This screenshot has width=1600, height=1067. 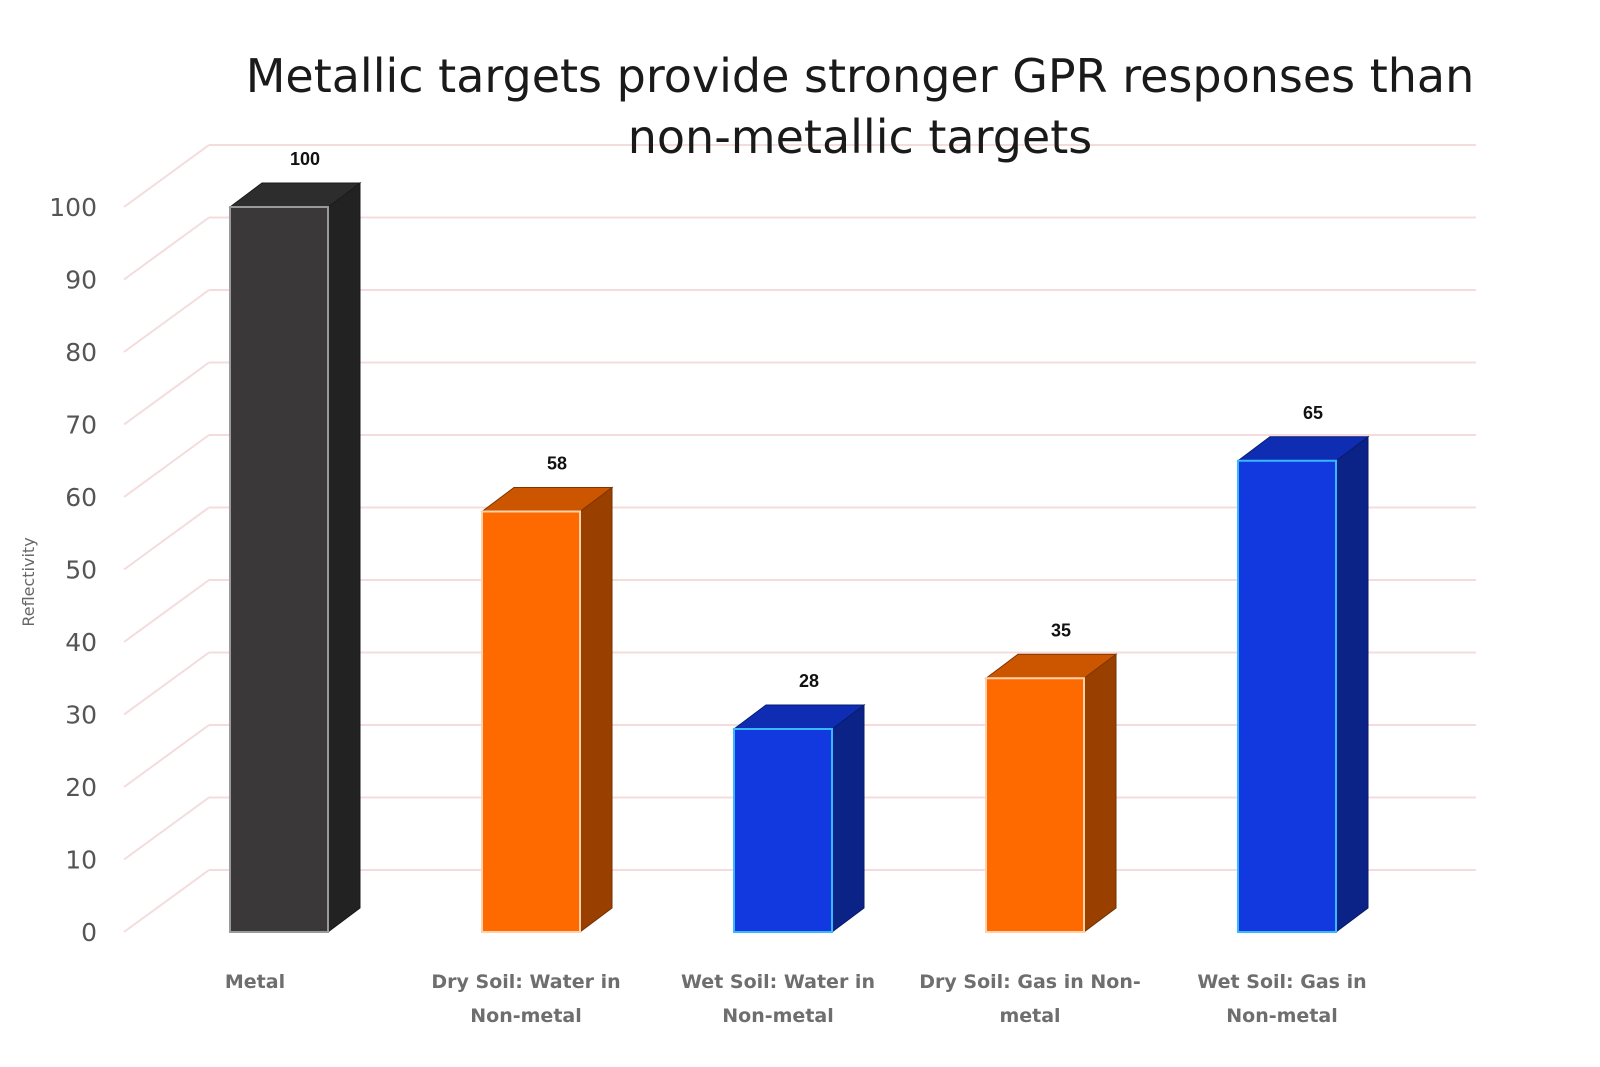 What do you see at coordinates (81, 715) in the screenshot?
I see `y-tick-label: 30` at bounding box center [81, 715].